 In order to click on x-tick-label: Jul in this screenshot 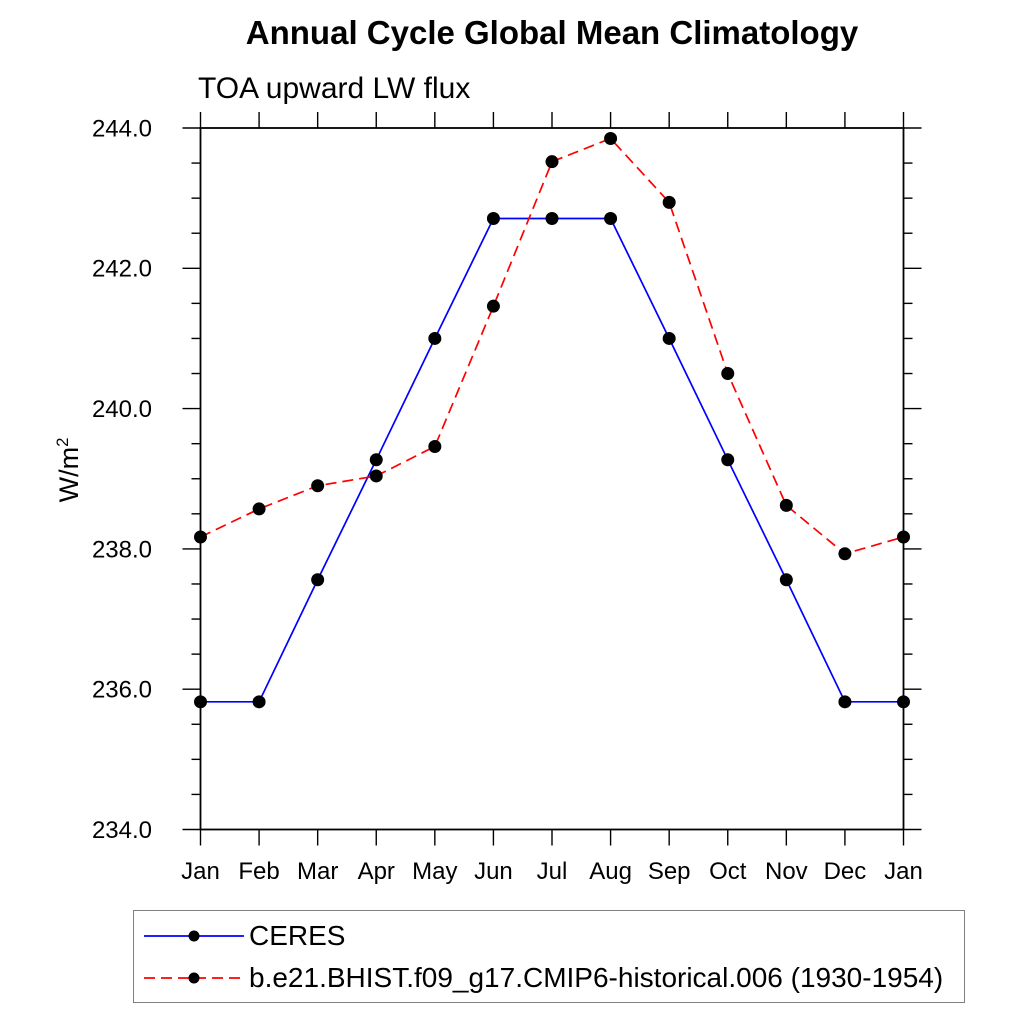, I will do `click(552, 871)`.